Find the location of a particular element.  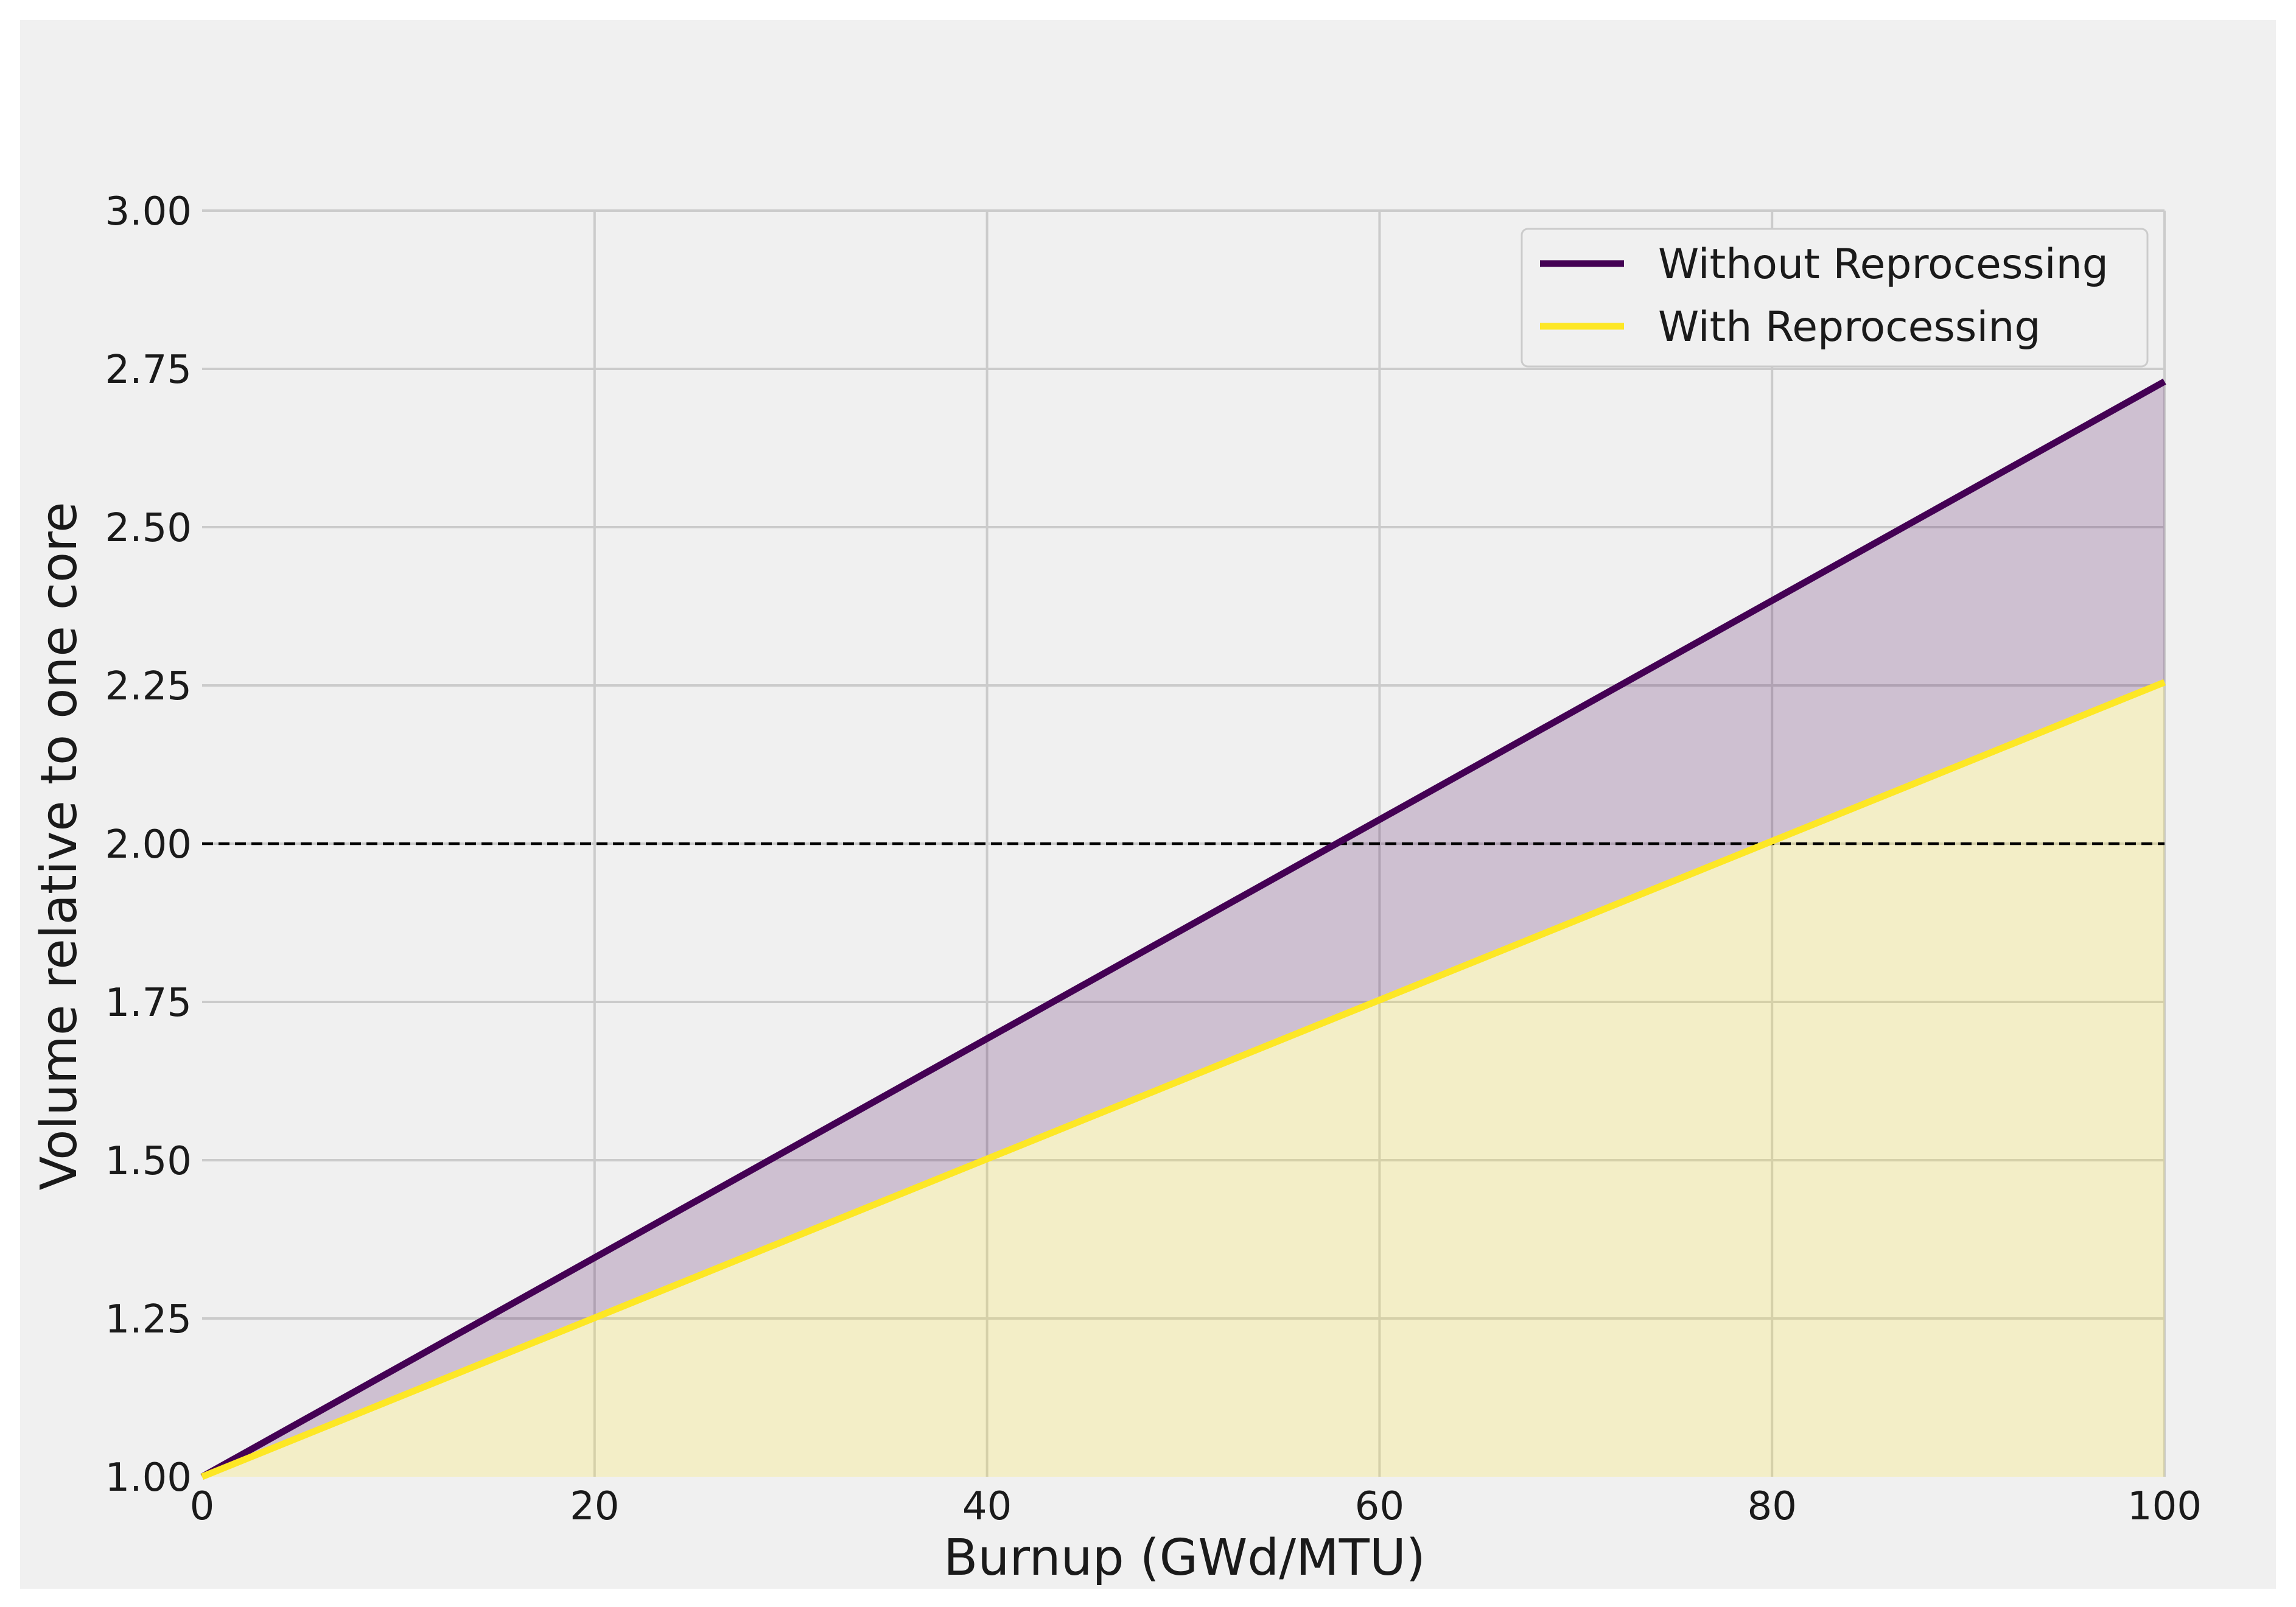

x-tick-label: 100 is located at coordinates (2164, 1506).